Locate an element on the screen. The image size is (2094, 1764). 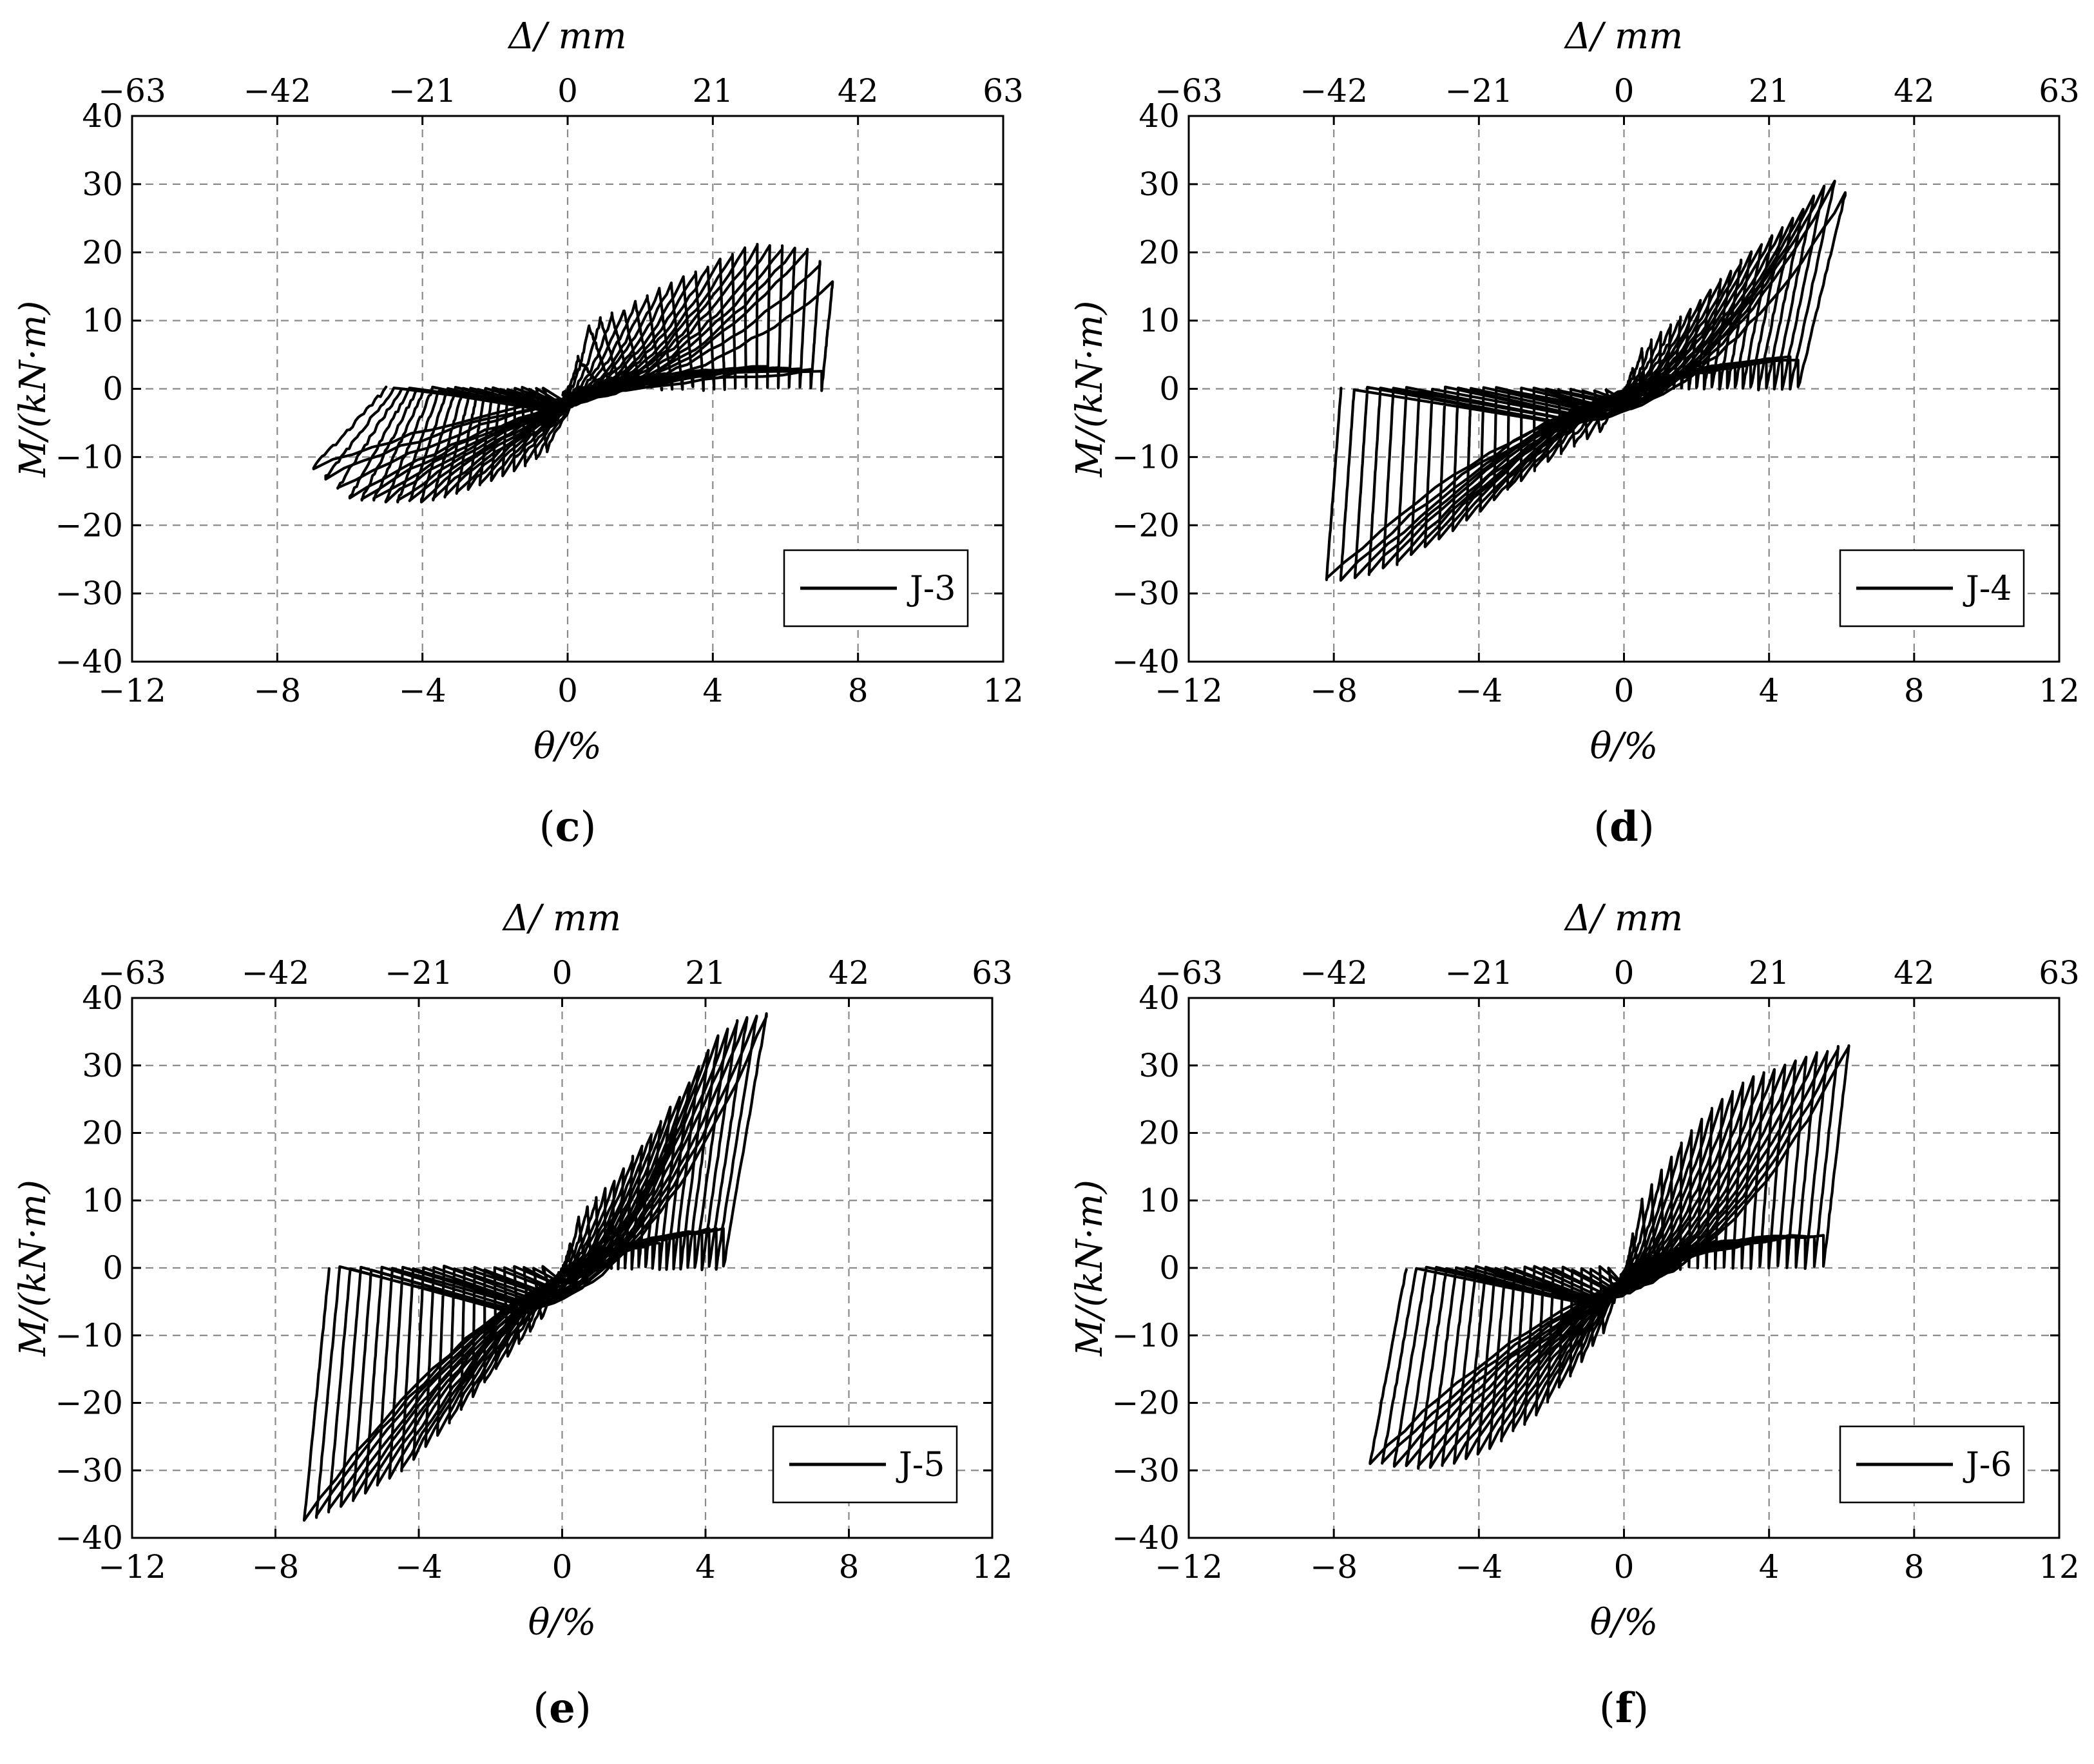
panel-label: (f) is located at coordinates (1624, 1708).